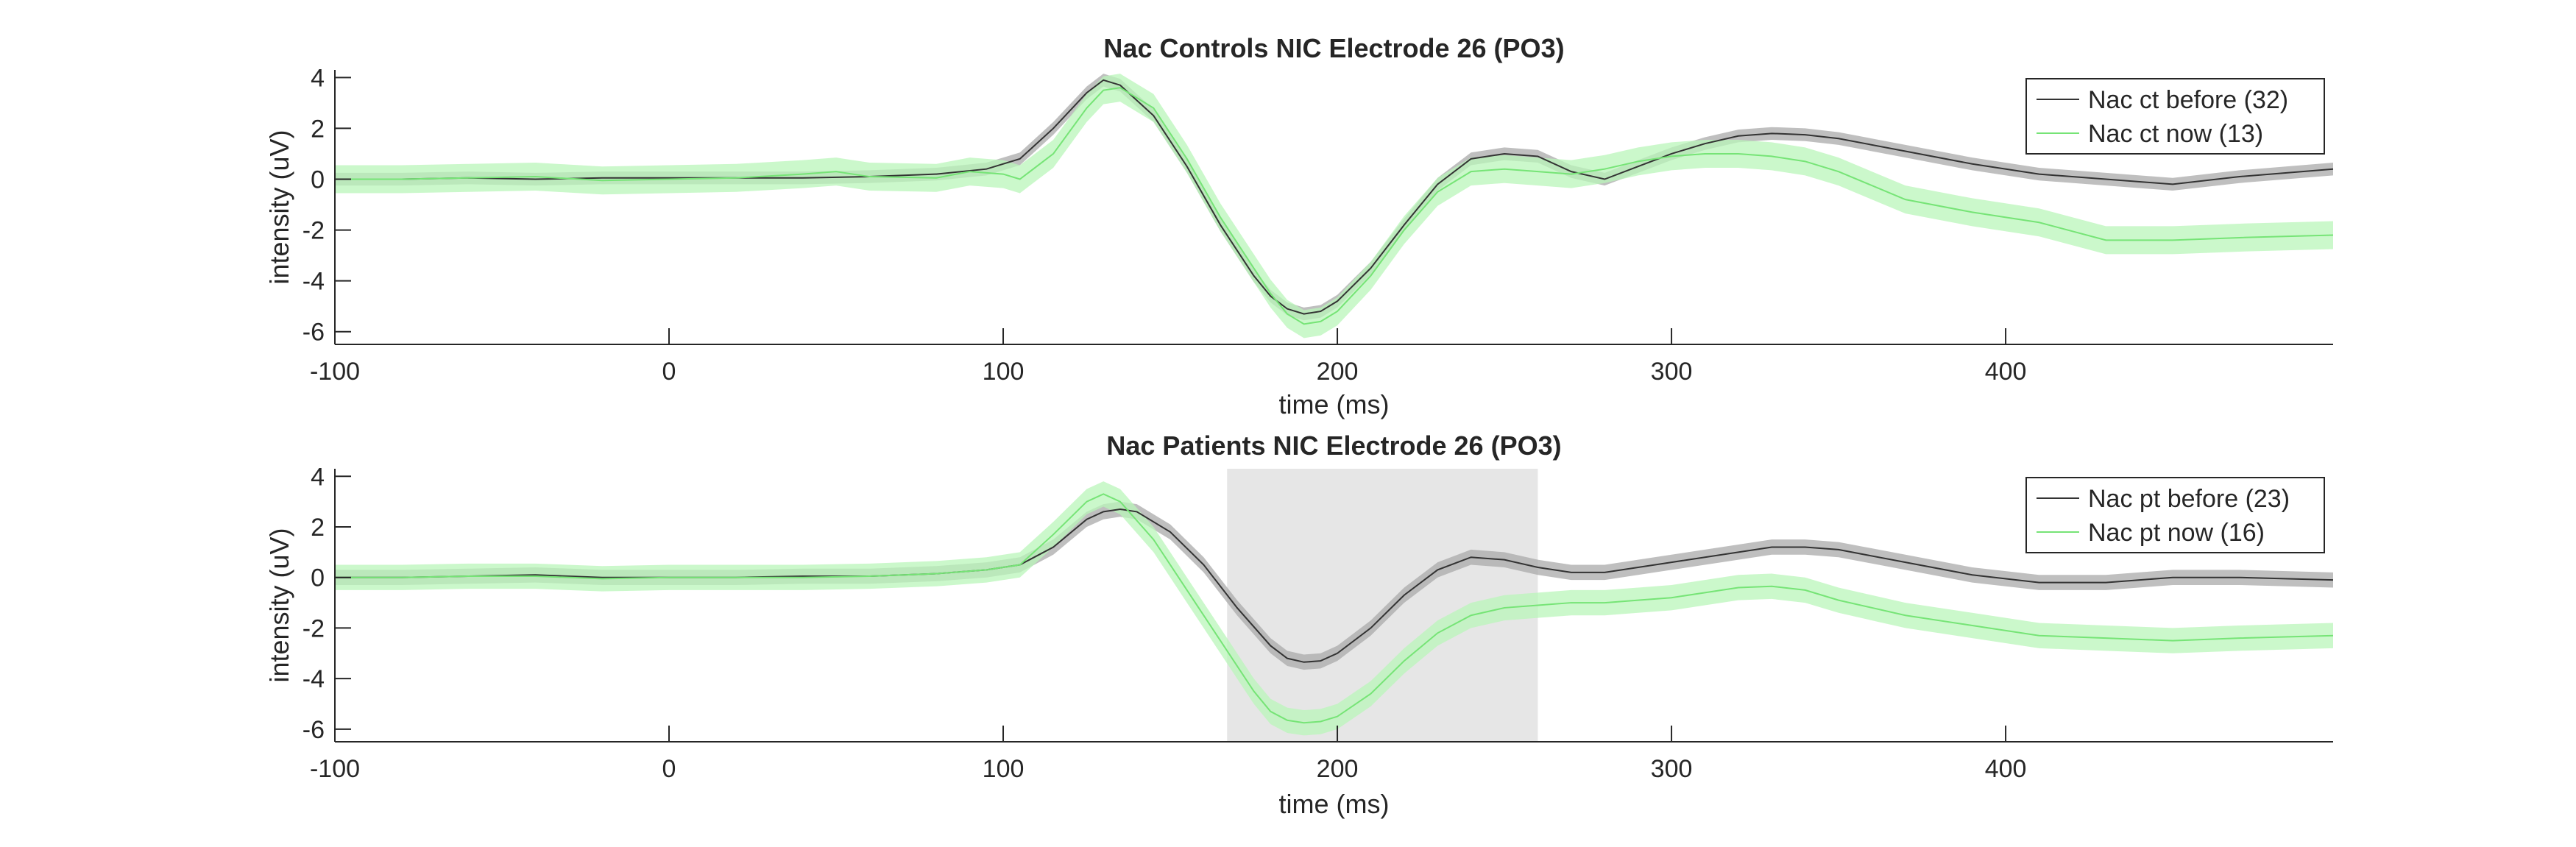 This screenshot has width=2576, height=847. Describe the element at coordinates (2175, 134) in the screenshot. I see `legend-label-1: Nac ct now (13)` at that location.